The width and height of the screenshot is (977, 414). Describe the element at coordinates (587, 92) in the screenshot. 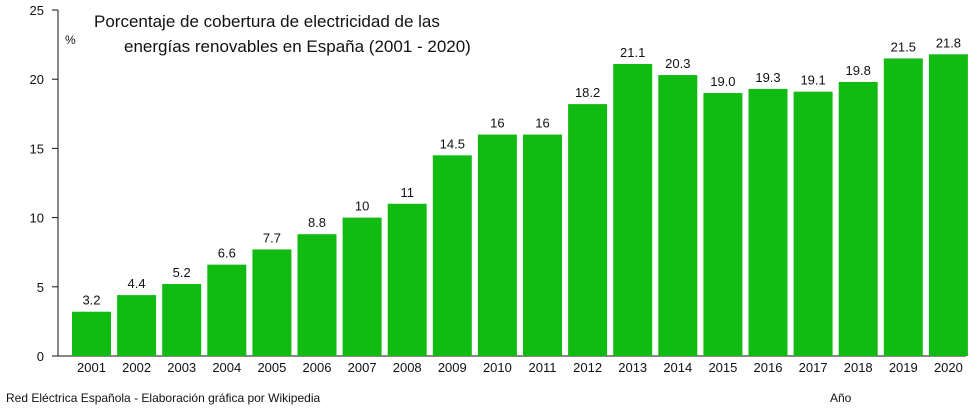

I see `data-label-2012: 18.2` at that location.